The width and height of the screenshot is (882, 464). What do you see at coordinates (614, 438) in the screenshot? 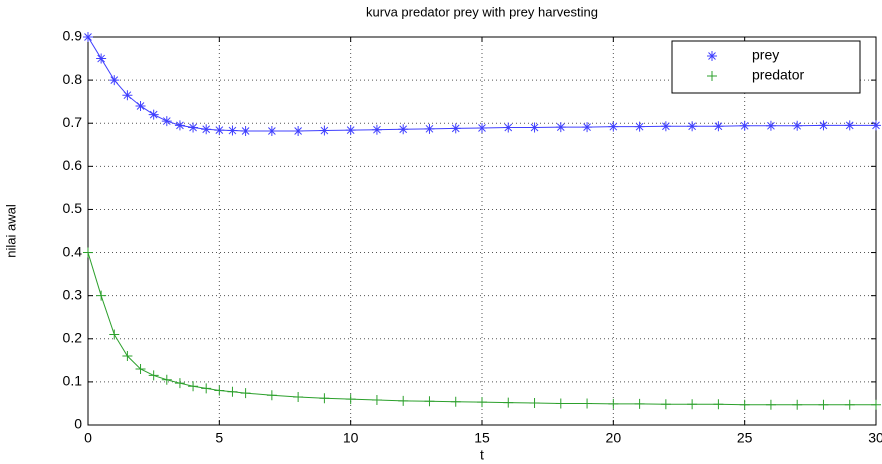
I see `x-tick-label: 20` at bounding box center [614, 438].